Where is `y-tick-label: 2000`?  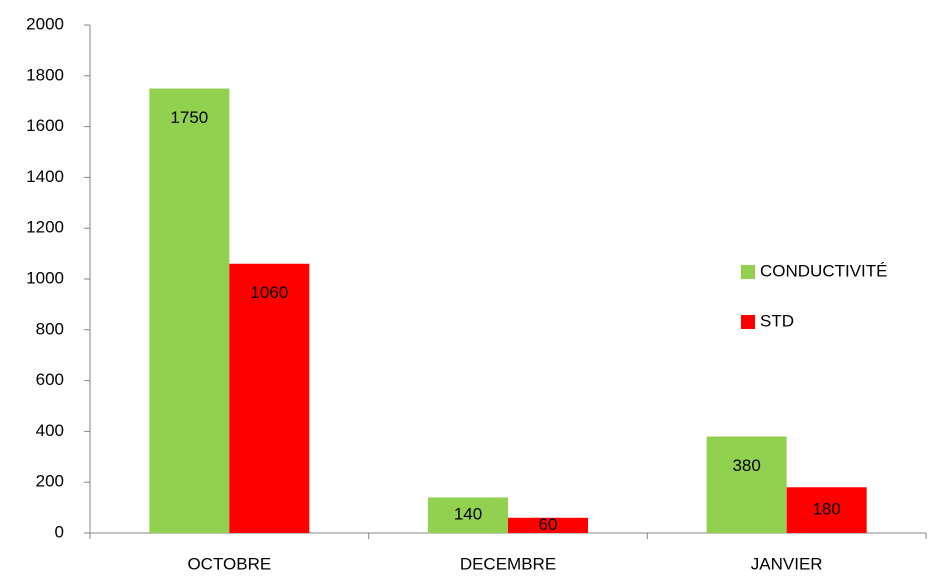 y-tick-label: 2000 is located at coordinates (45, 23).